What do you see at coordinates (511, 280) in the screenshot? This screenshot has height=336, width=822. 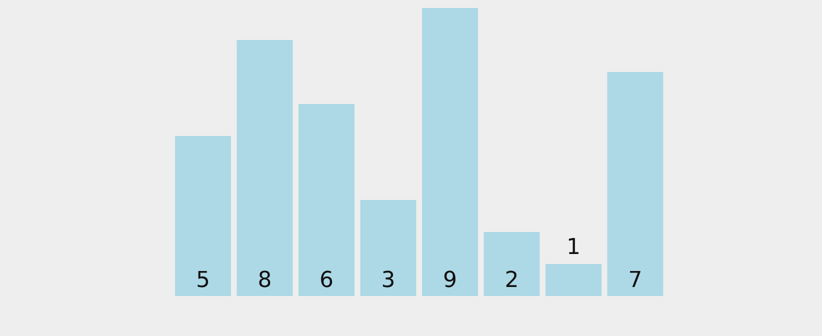 I see `data-label: 2` at bounding box center [511, 280].